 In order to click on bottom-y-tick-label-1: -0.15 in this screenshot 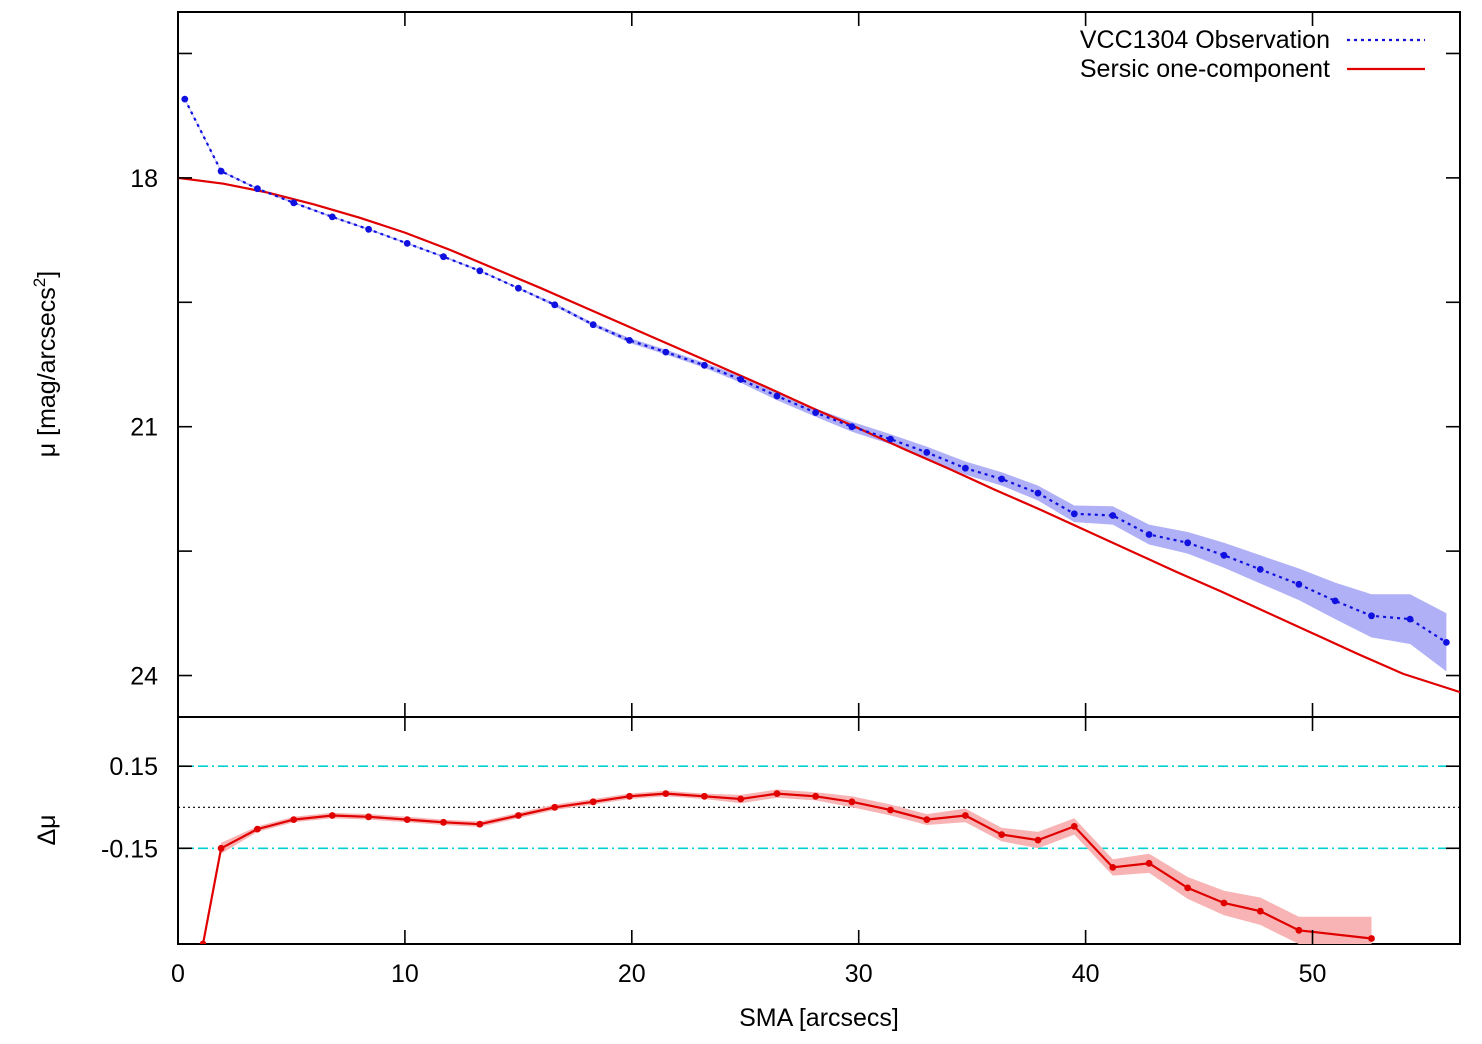, I will do `click(129, 849)`.